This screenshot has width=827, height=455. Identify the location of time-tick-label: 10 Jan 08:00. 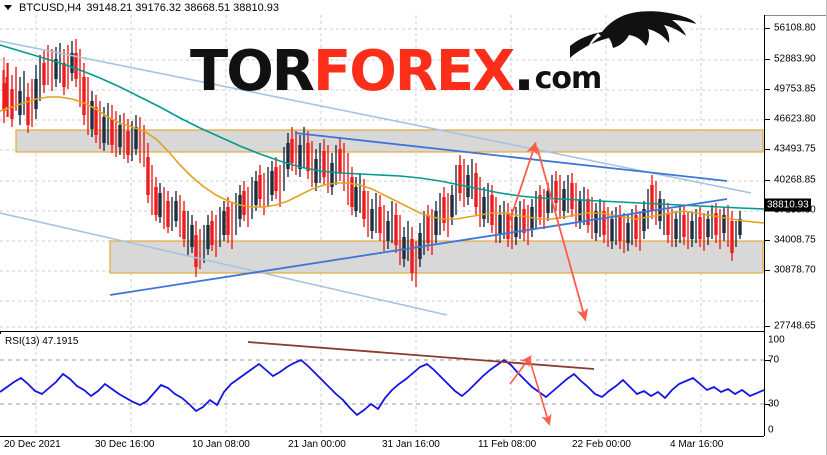
(221, 444).